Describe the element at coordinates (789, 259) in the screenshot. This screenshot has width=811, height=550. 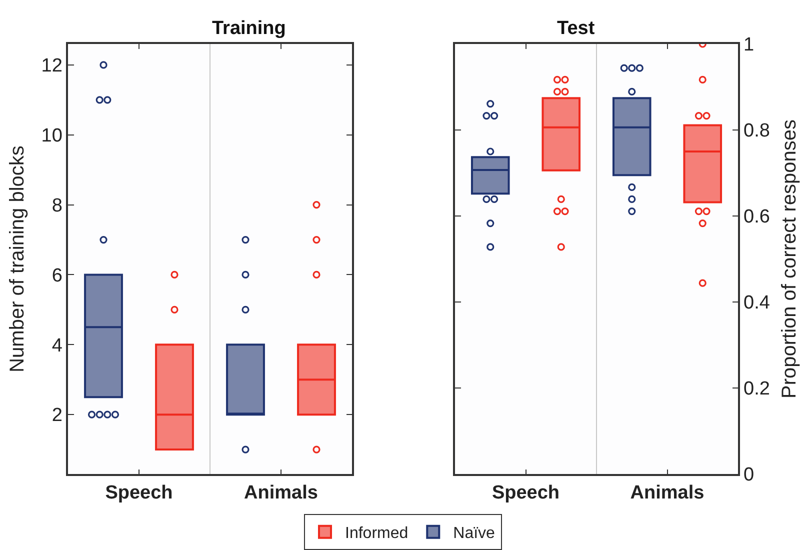
I see `y2-axis-title: Proportion of correct responses` at that location.